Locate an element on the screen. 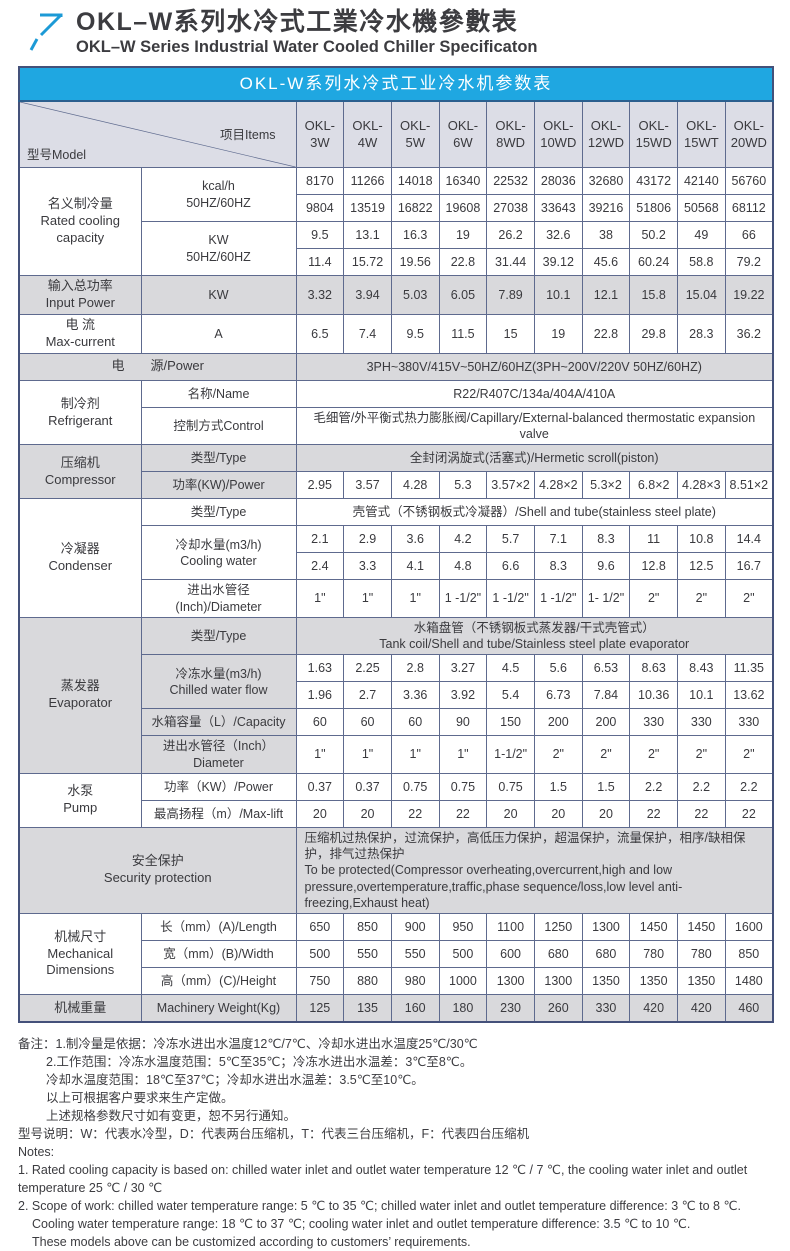 The image size is (790, 1251). table-cell: 20 is located at coordinates (558, 813).